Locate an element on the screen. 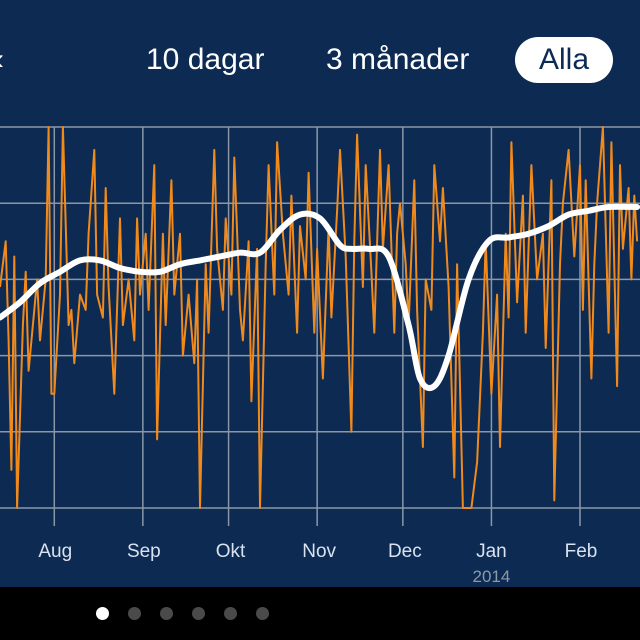 The width and height of the screenshot is (640, 640). x-tick-label: Aug is located at coordinates (55, 551).